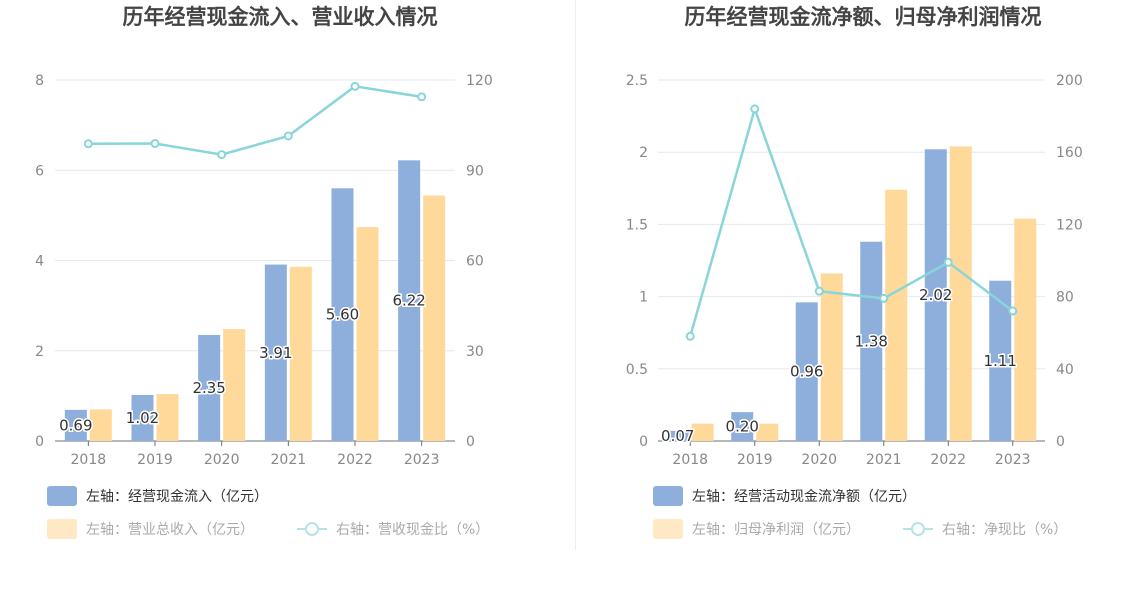 This screenshot has width=1148, height=589. I want to click on x-axis-tick-label: 2019, so click(755, 460).